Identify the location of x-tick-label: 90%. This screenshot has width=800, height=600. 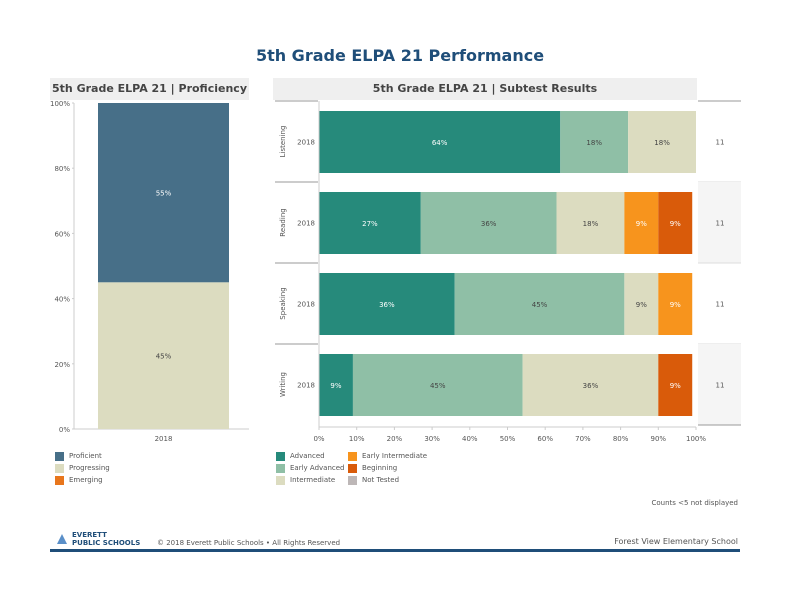
(659, 439).